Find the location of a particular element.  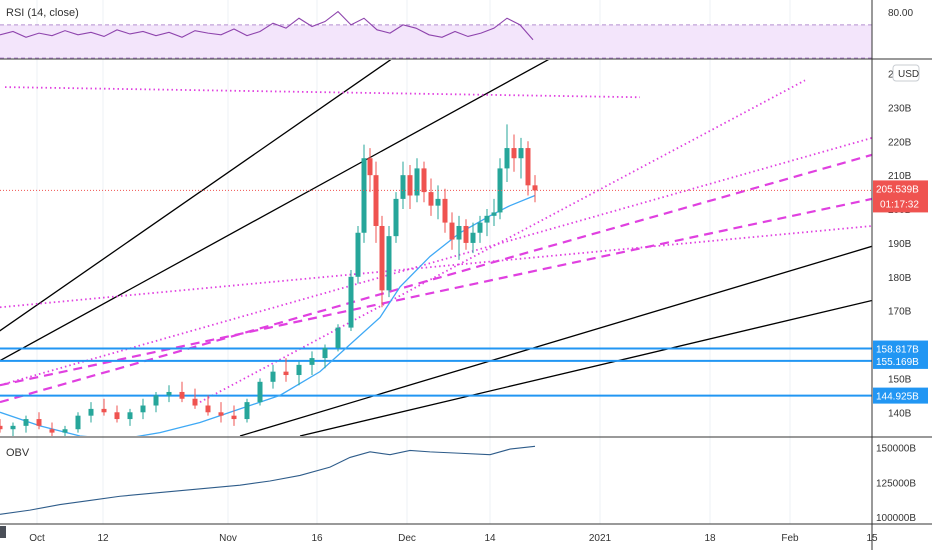

level-label: 144.925B is located at coordinates (897, 397).